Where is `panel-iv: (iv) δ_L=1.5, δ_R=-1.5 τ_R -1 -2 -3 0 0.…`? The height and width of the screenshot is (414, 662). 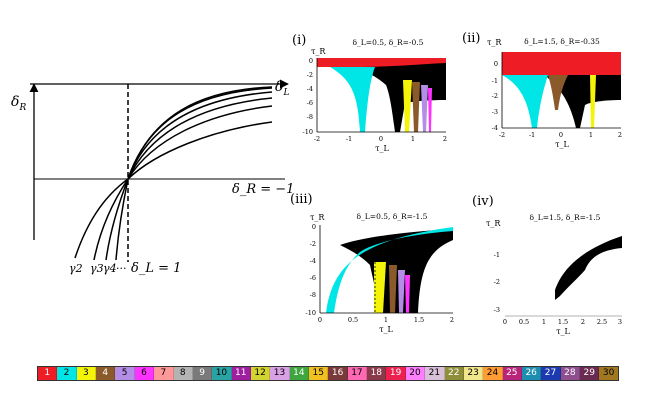 panel-iv: (iv) δ_L=1.5, δ_R=-1.5 τ_R -1 -2 -3 0 0.… is located at coordinates (547, 265).